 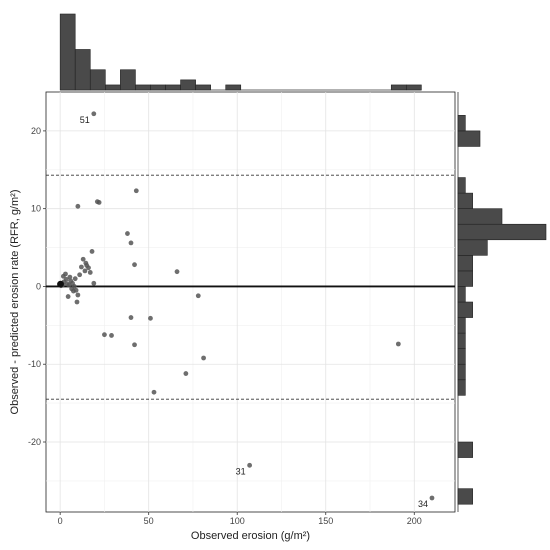 I want to click on y-tick-label: 0, so click(x=38, y=286).